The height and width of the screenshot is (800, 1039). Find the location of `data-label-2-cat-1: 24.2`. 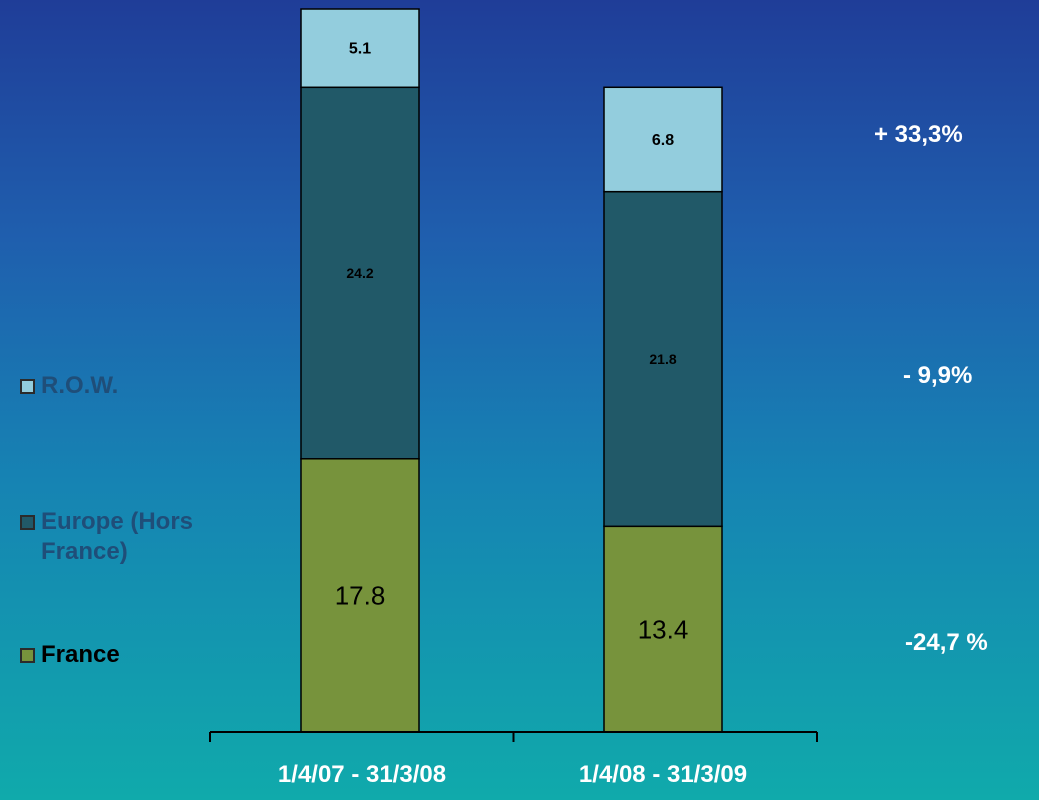

data-label-2-cat-1: 24.2 is located at coordinates (359, 273).